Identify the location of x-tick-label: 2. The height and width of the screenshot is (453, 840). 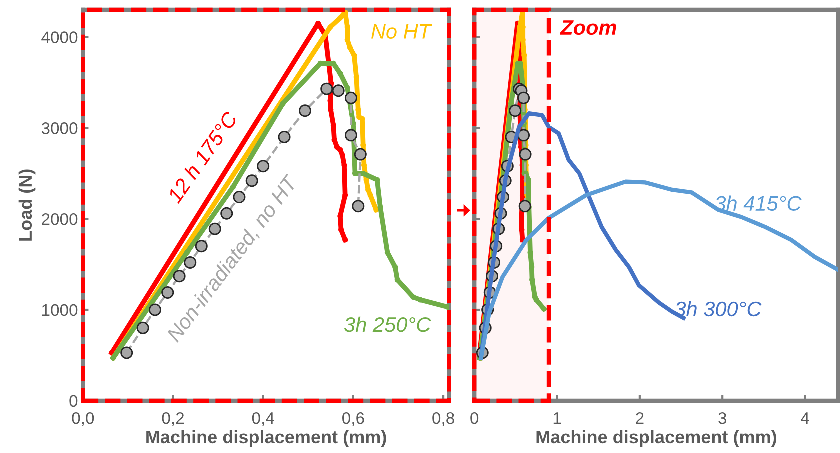
(640, 418).